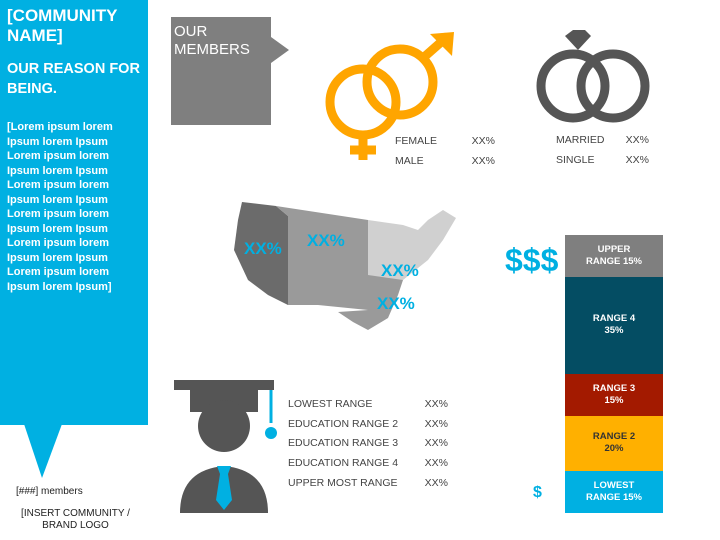 The width and height of the screenshot is (720, 540). Describe the element at coordinates (212, 40) in the screenshot. I see `our-members-label: OUR MEMBERS` at that location.